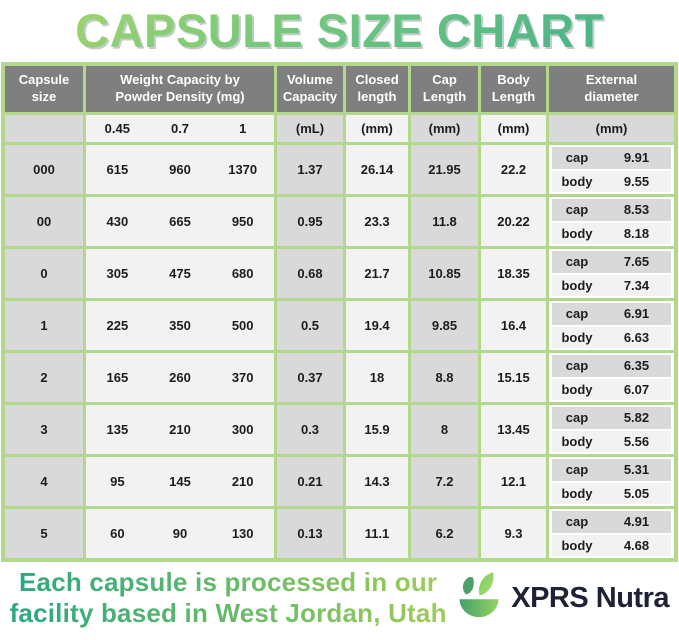  I want to click on header-body-line2: Length, so click(513, 96).